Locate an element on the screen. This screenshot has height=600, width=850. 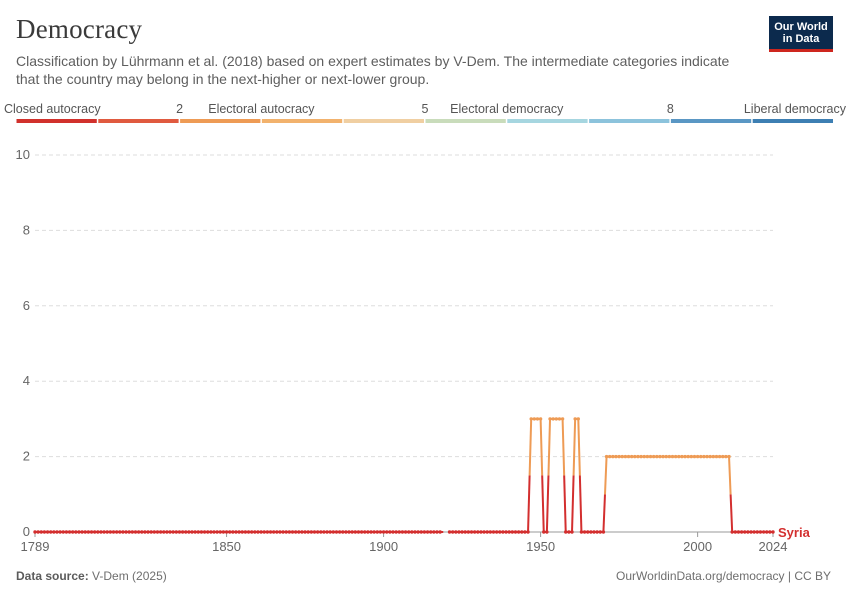
x-tick-label: 1789 is located at coordinates (35, 546).